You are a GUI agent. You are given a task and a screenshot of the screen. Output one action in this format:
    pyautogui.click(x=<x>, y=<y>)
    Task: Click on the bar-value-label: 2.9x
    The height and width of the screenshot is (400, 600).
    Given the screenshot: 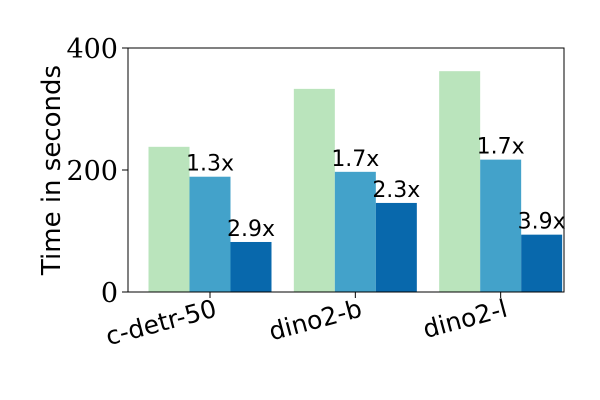 What is the action you would take?
    pyautogui.click(x=251, y=229)
    